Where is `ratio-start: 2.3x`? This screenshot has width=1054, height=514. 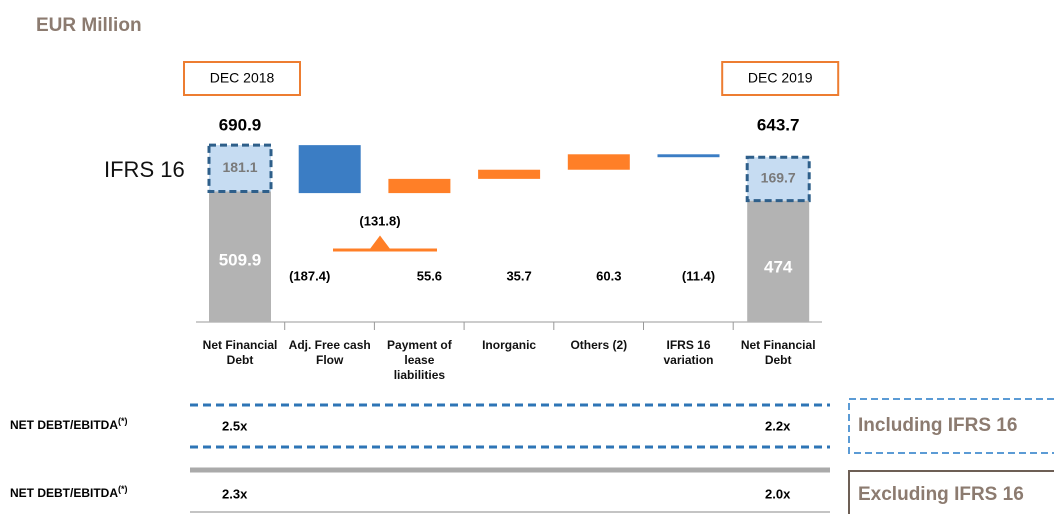 ratio-start: 2.3x is located at coordinates (235, 493).